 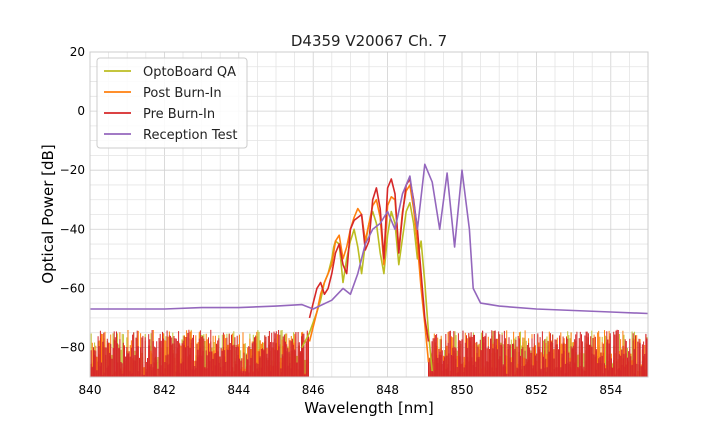 What do you see at coordinates (72, 229) in the screenshot?
I see `y-tick-label: −40` at bounding box center [72, 229].